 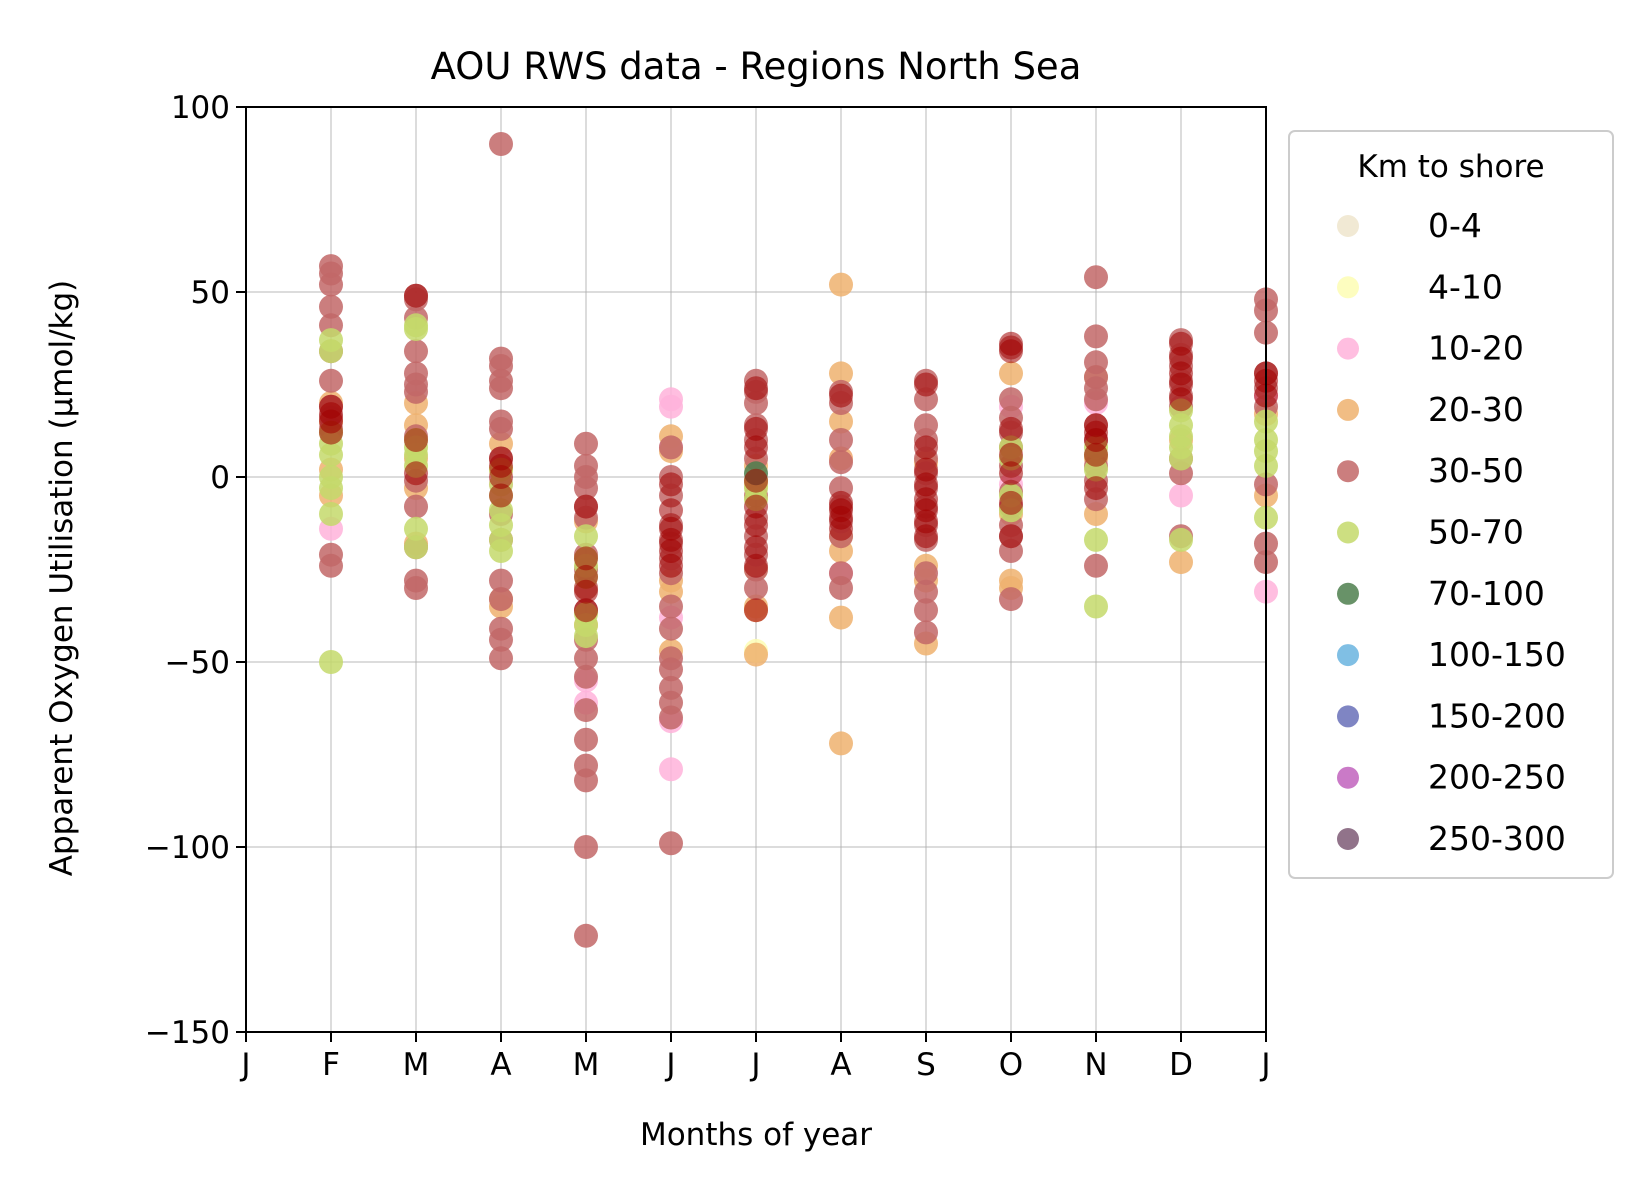 What do you see at coordinates (1476, 532) in the screenshot?
I see `legend-label: 50-70` at bounding box center [1476, 532].